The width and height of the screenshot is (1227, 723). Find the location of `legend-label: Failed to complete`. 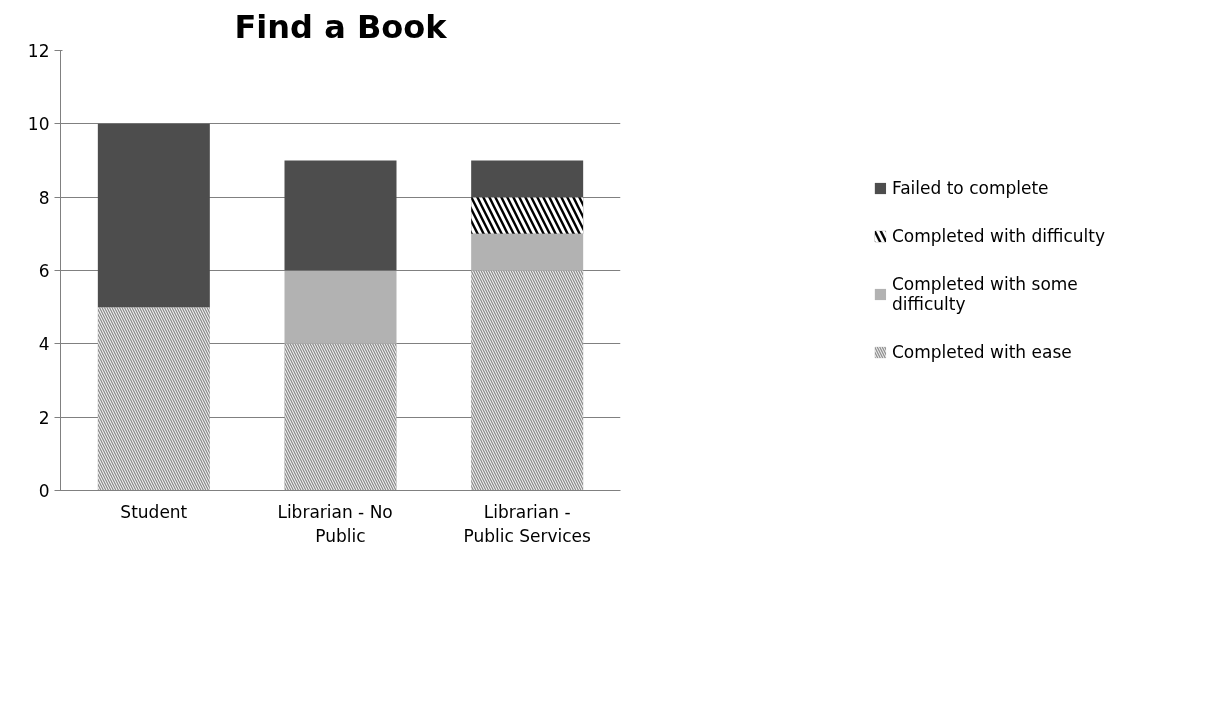

legend-label: Failed to complete is located at coordinates (970, 188).